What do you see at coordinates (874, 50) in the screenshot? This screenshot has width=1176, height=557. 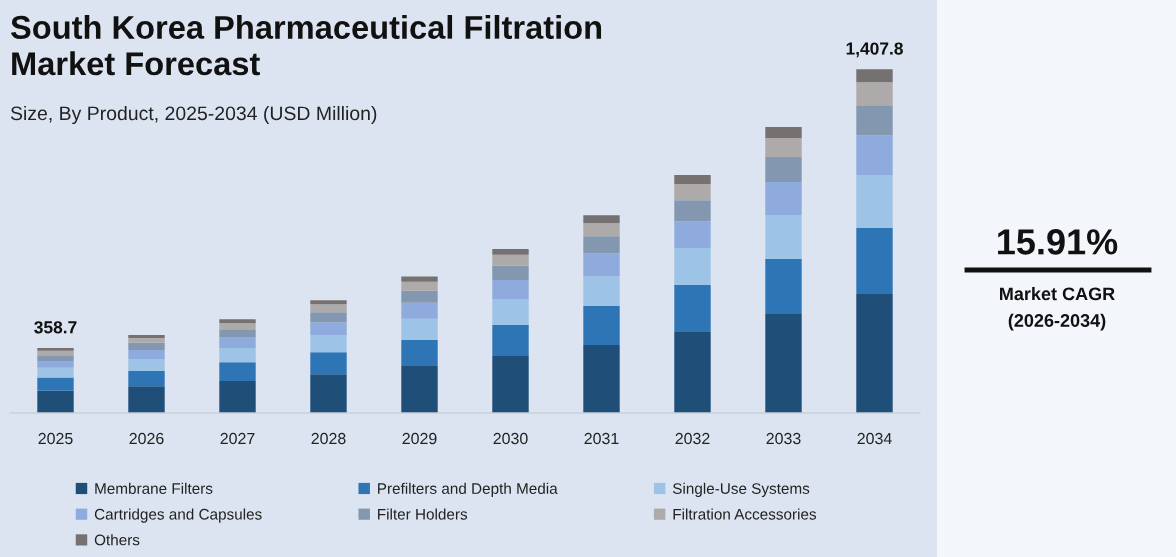 I see `annotation: 1,407.8` at bounding box center [874, 50].